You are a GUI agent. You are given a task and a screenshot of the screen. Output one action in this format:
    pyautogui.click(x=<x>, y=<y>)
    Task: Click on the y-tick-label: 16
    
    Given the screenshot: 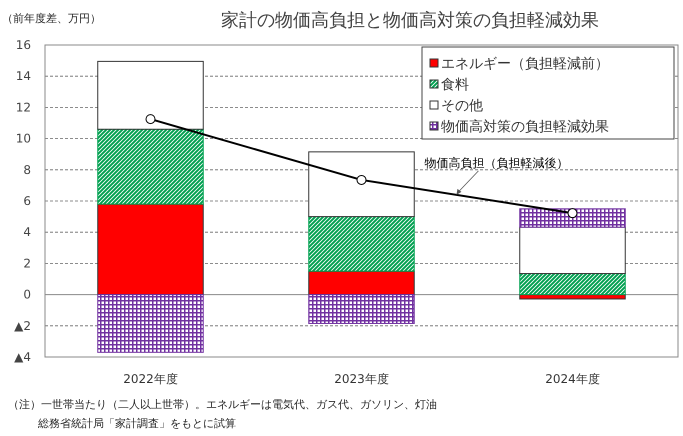 What is the action you would take?
    pyautogui.click(x=23, y=45)
    